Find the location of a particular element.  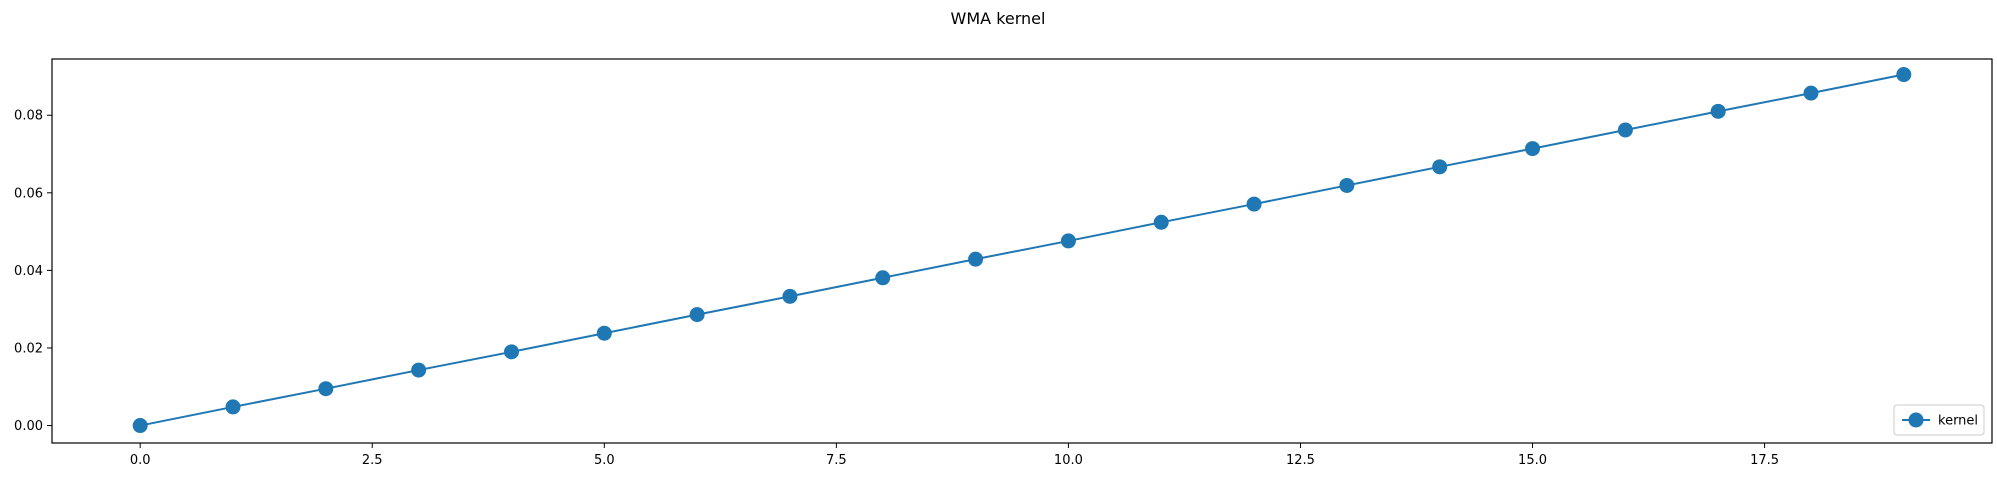

x-tick-label: 10.0 is located at coordinates (1068, 460).